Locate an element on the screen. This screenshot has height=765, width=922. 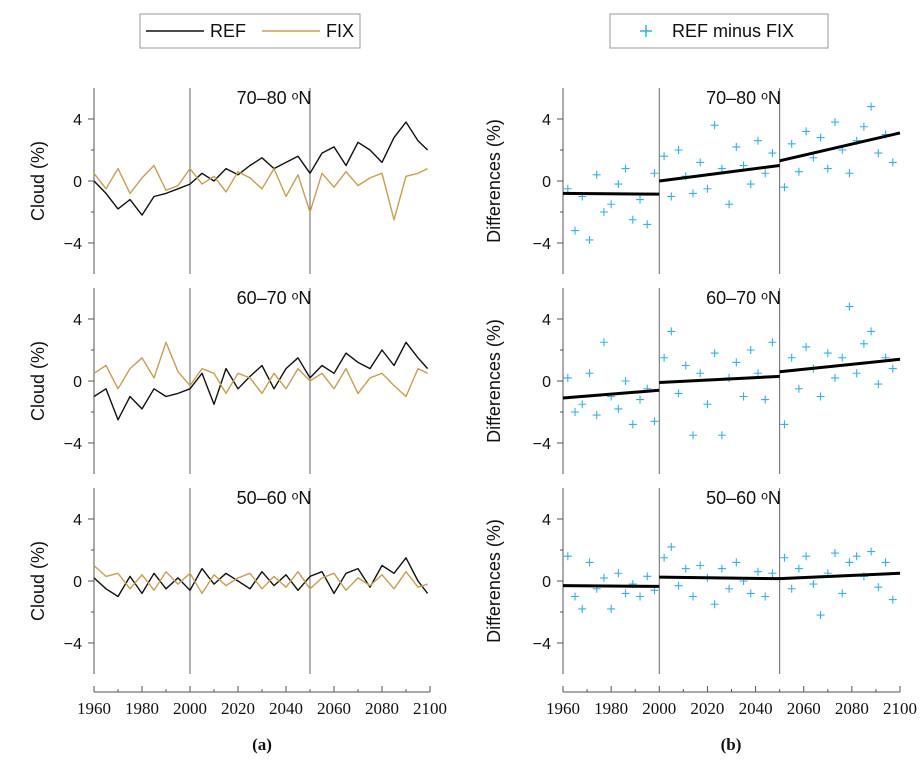
panel-caption: (b) is located at coordinates (731, 744).